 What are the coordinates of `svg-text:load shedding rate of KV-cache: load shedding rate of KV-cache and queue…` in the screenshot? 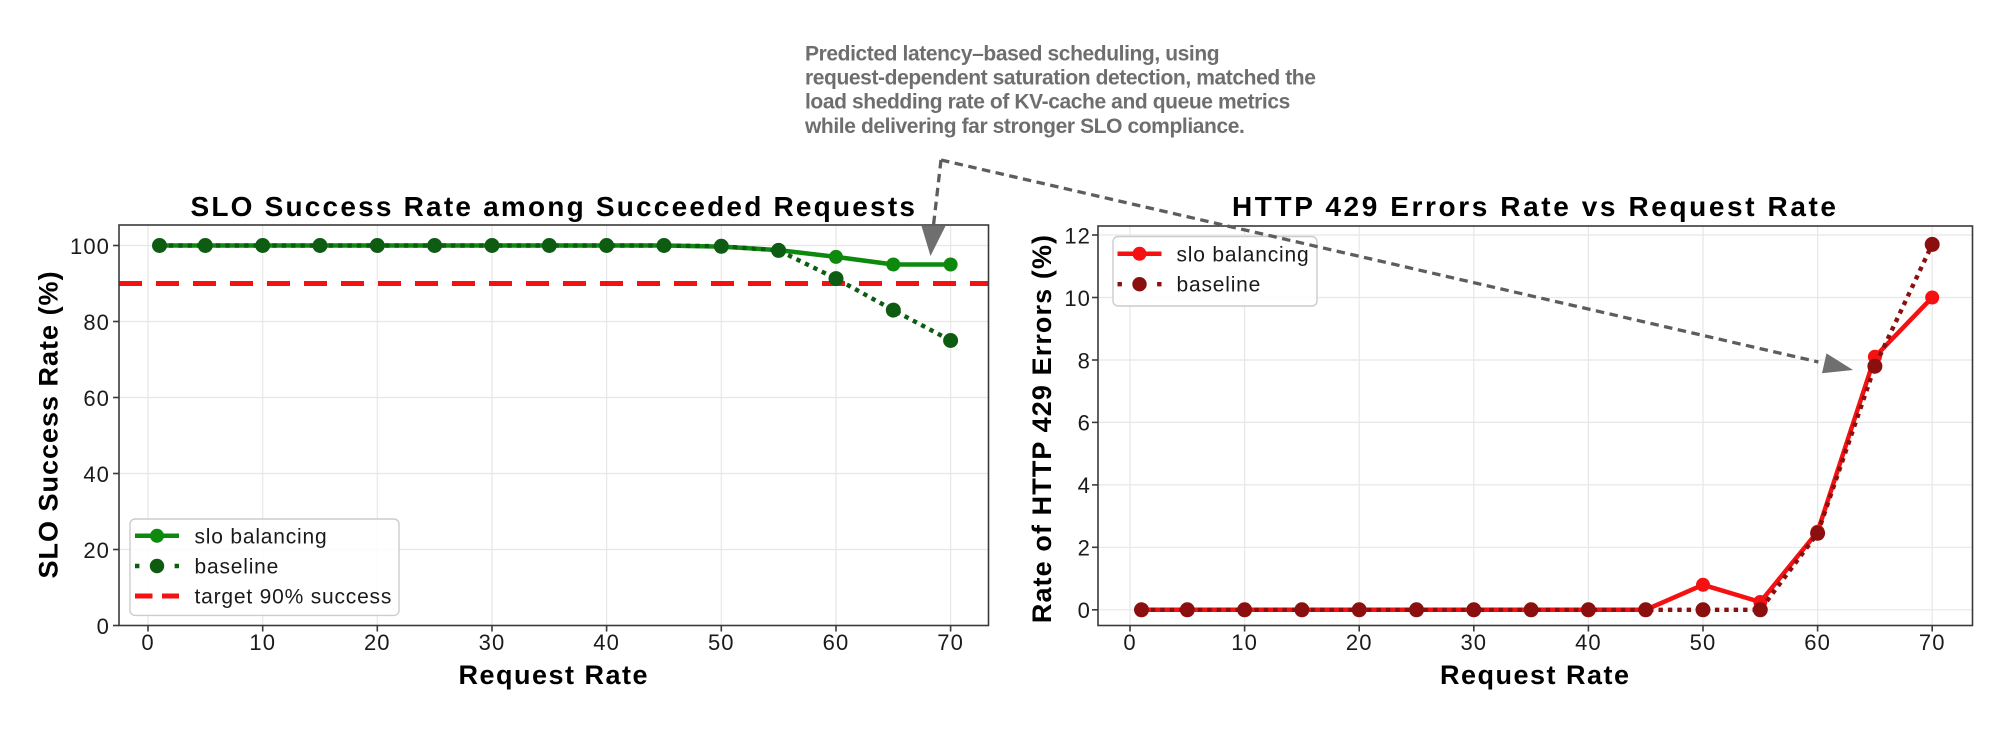 It's located at (1047, 102).